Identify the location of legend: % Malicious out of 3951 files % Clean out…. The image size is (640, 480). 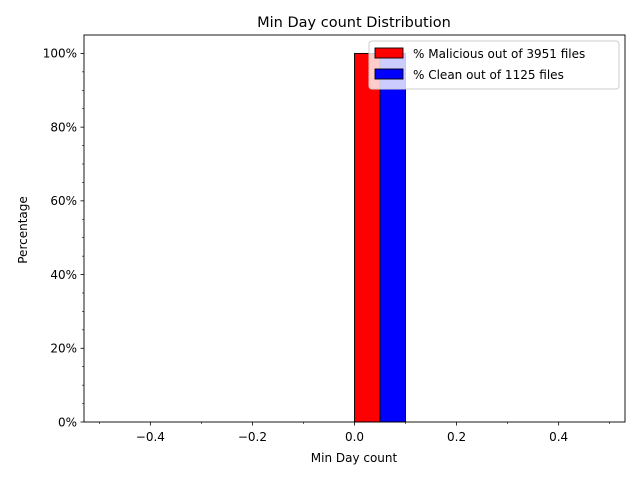
(494, 65).